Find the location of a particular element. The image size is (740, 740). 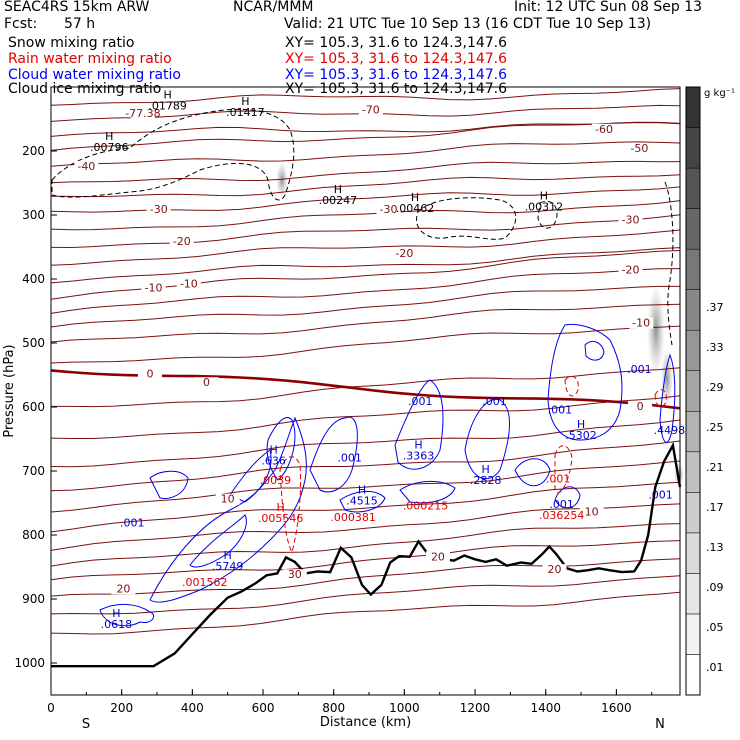

temp-label-6: -30 is located at coordinates (388, 209).